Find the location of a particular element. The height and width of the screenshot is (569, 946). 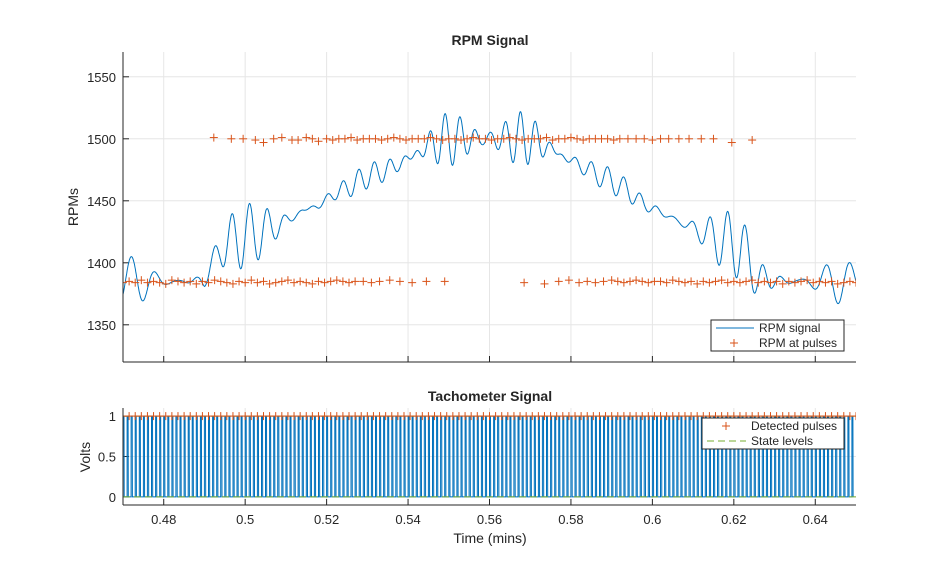

tach-detected-pulse-markers is located at coordinates (489, 416).